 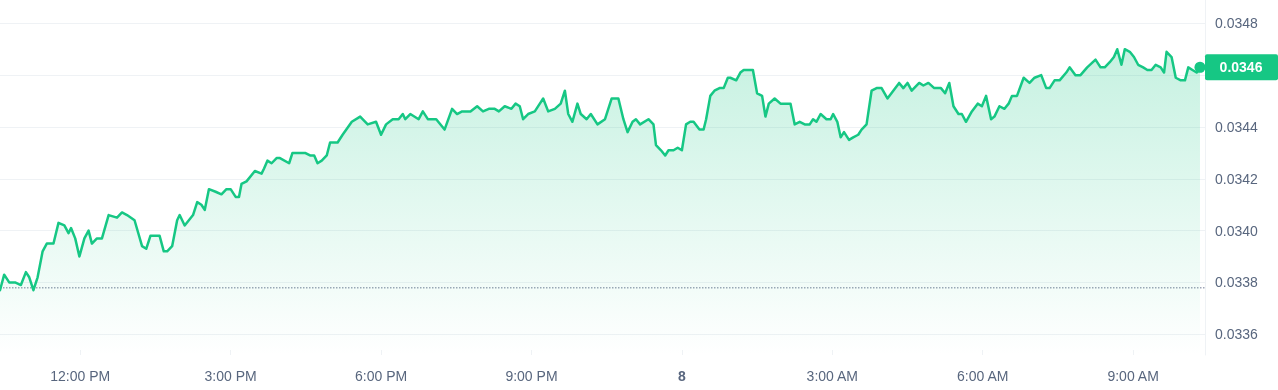 What do you see at coordinates (1237, 126) in the screenshot?
I see `y-tick-label: 0.0344` at bounding box center [1237, 126].